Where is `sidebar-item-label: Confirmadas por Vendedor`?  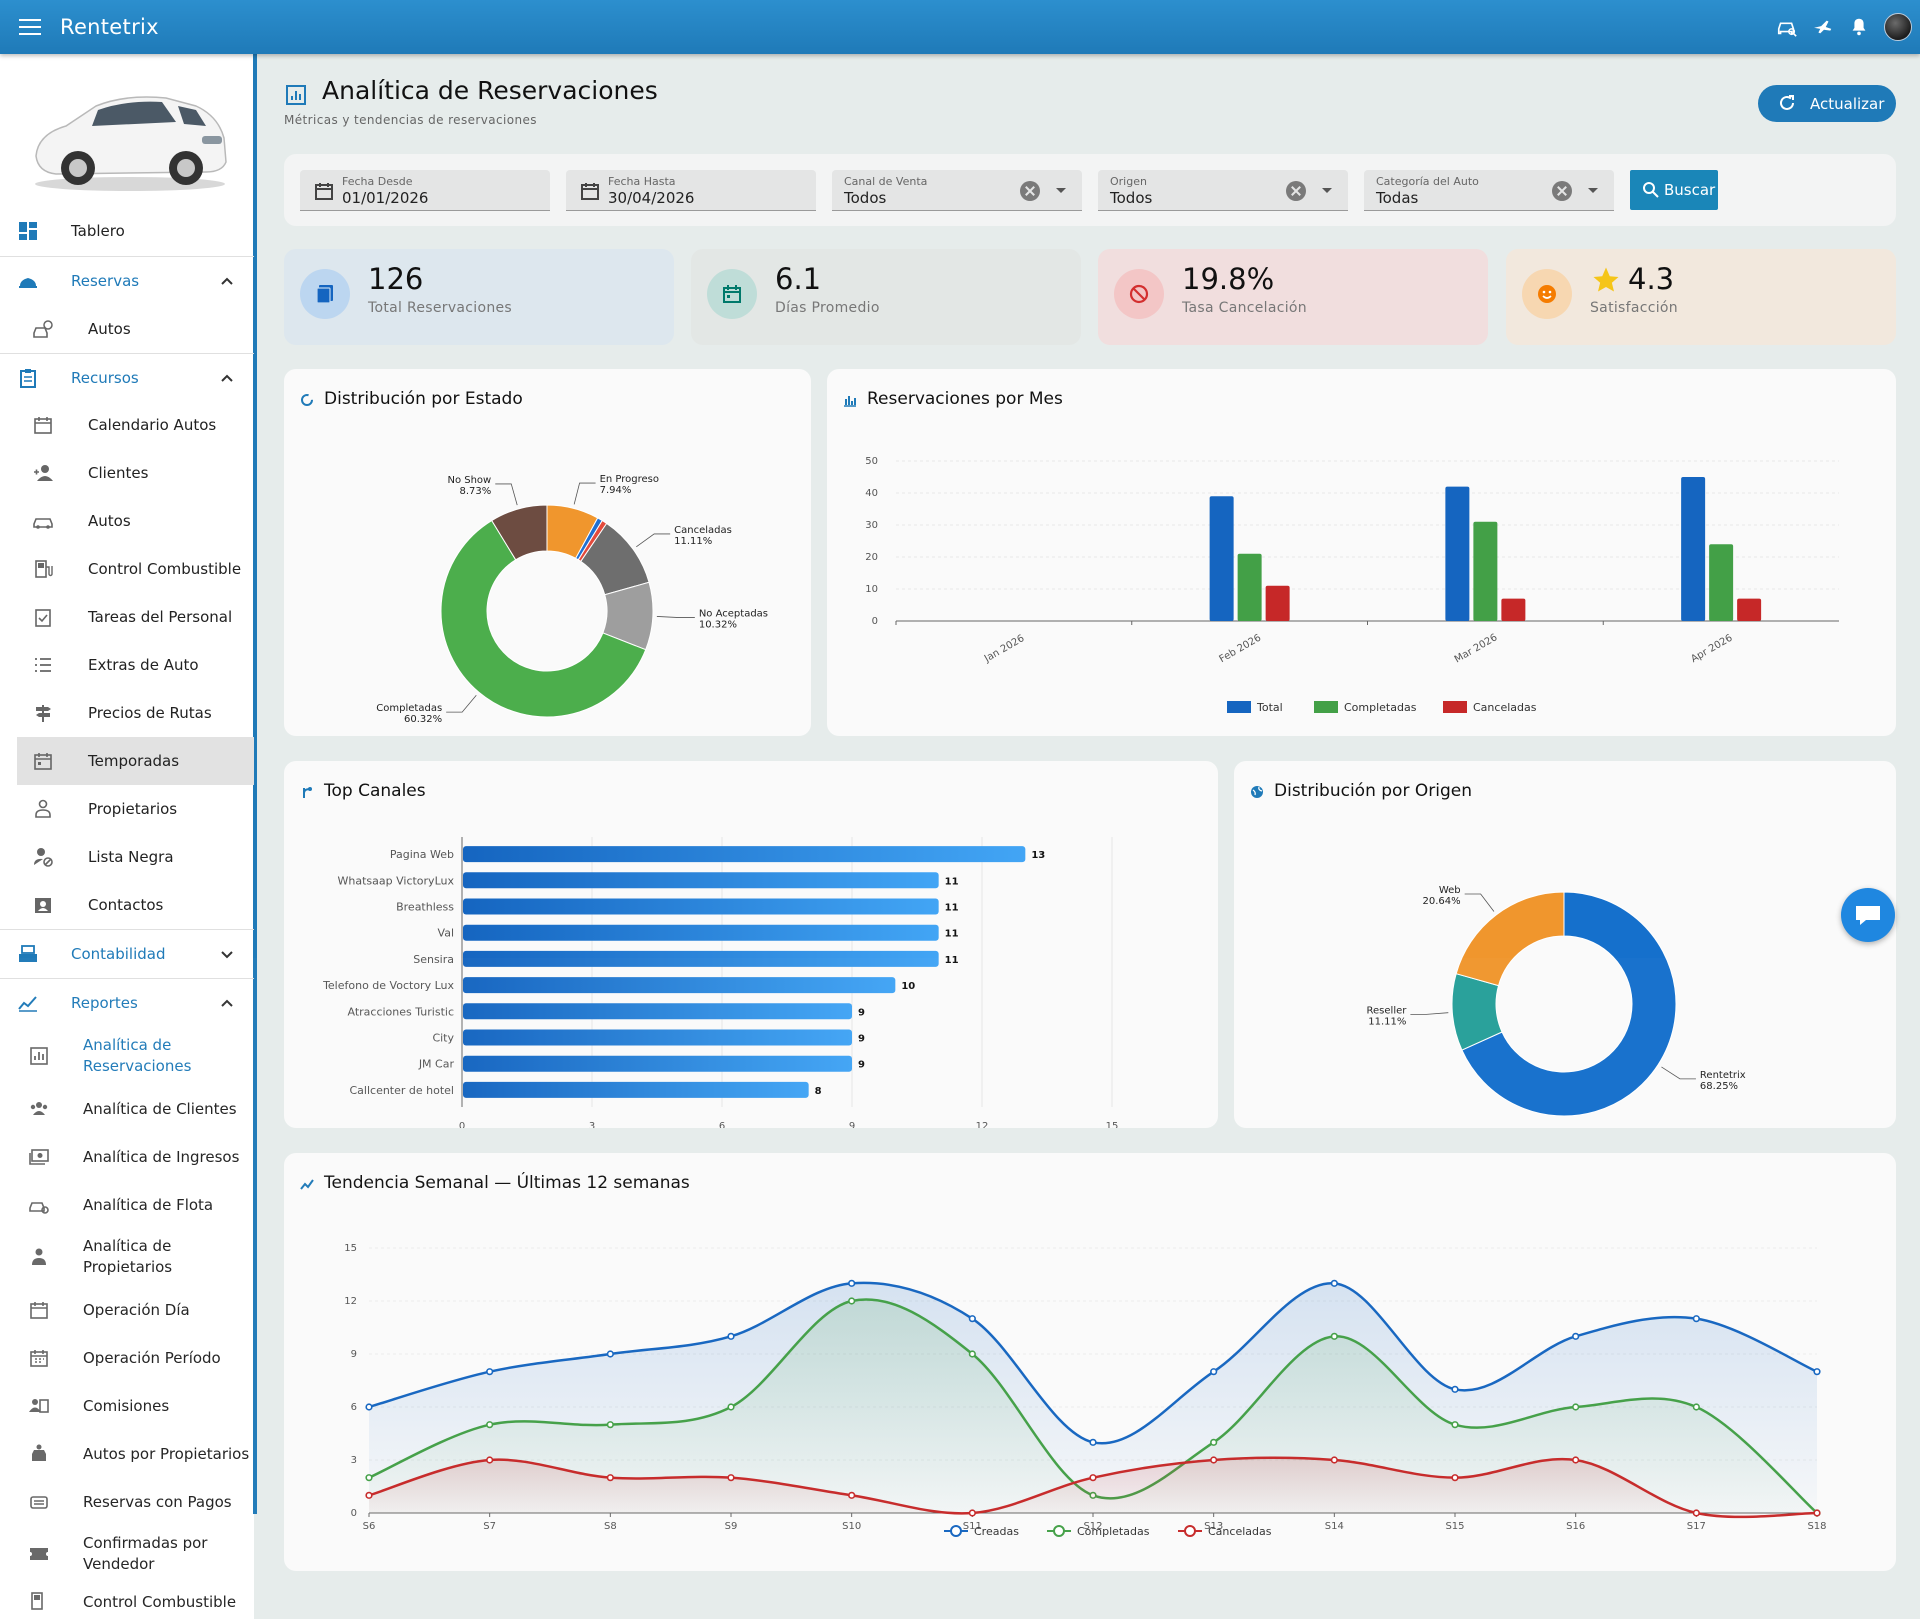 sidebar-item-label: Confirmadas por Vendedor is located at coordinates (145, 1553).